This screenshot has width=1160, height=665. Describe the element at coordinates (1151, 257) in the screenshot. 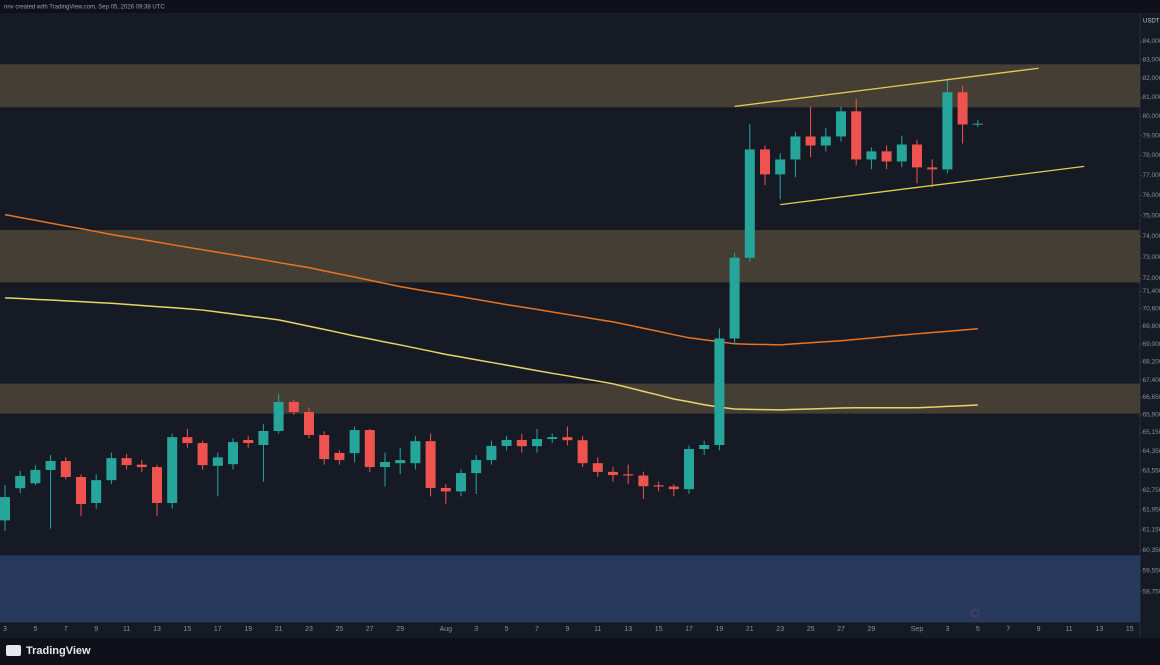

I see `y-tick-label: 73,000` at that location.